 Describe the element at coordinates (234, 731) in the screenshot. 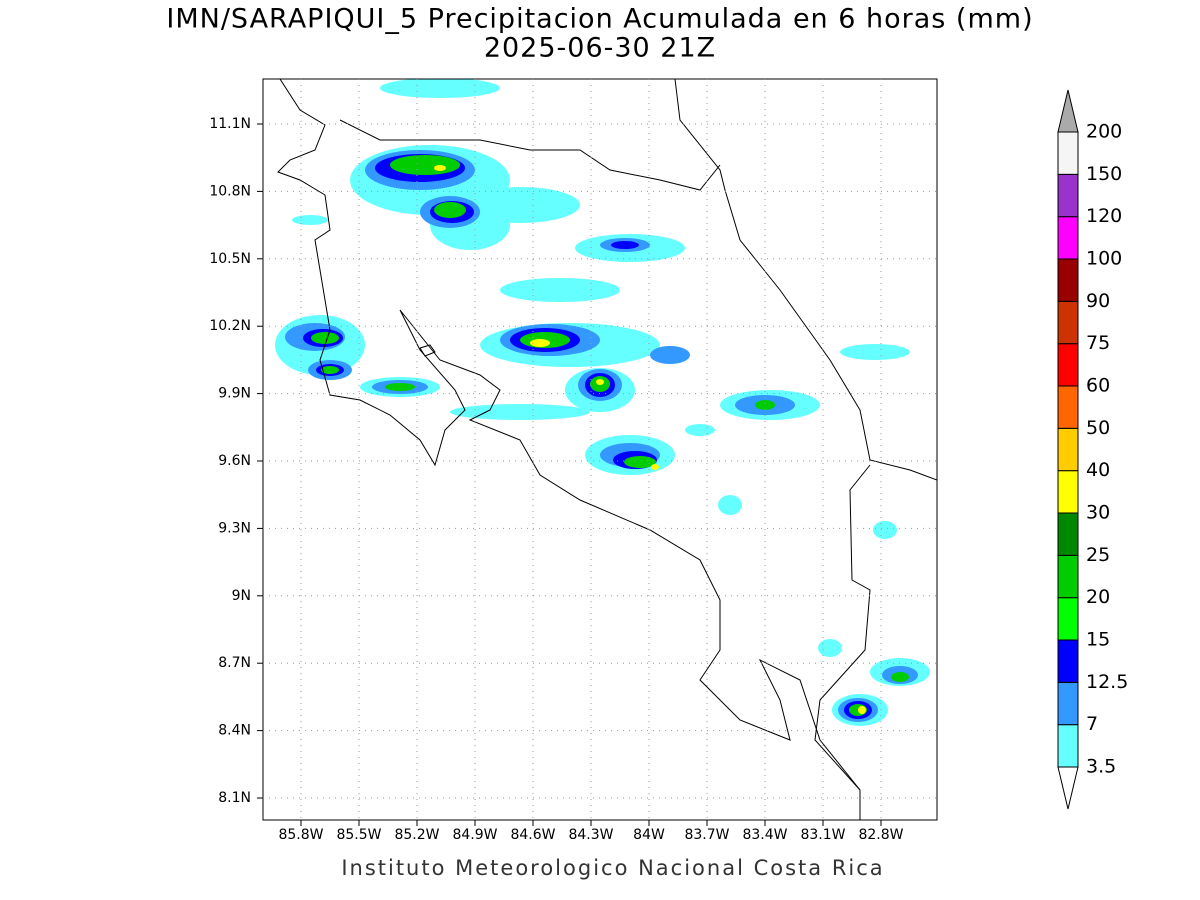

I see `lat-label: 8.4N` at that location.